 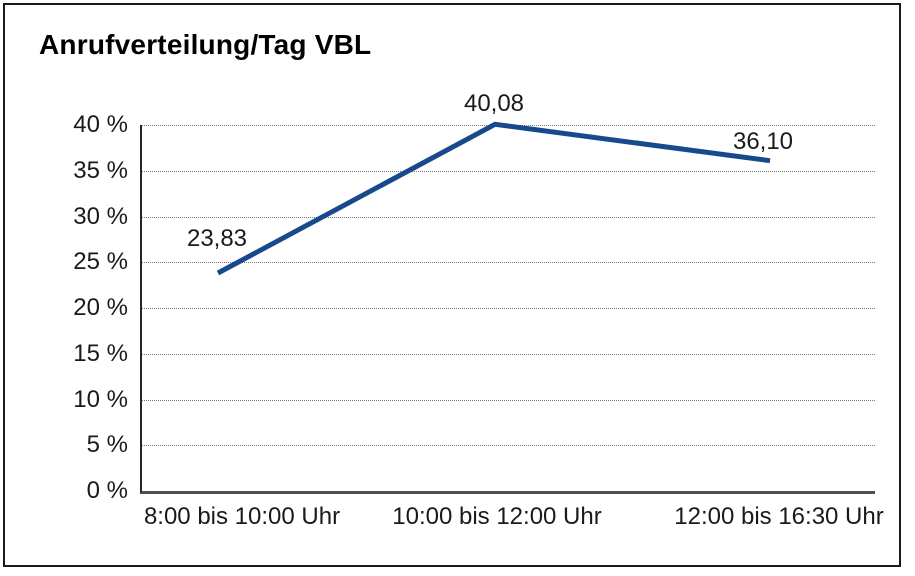 I want to click on y-tick-label: 20 %, so click(x=100, y=307).